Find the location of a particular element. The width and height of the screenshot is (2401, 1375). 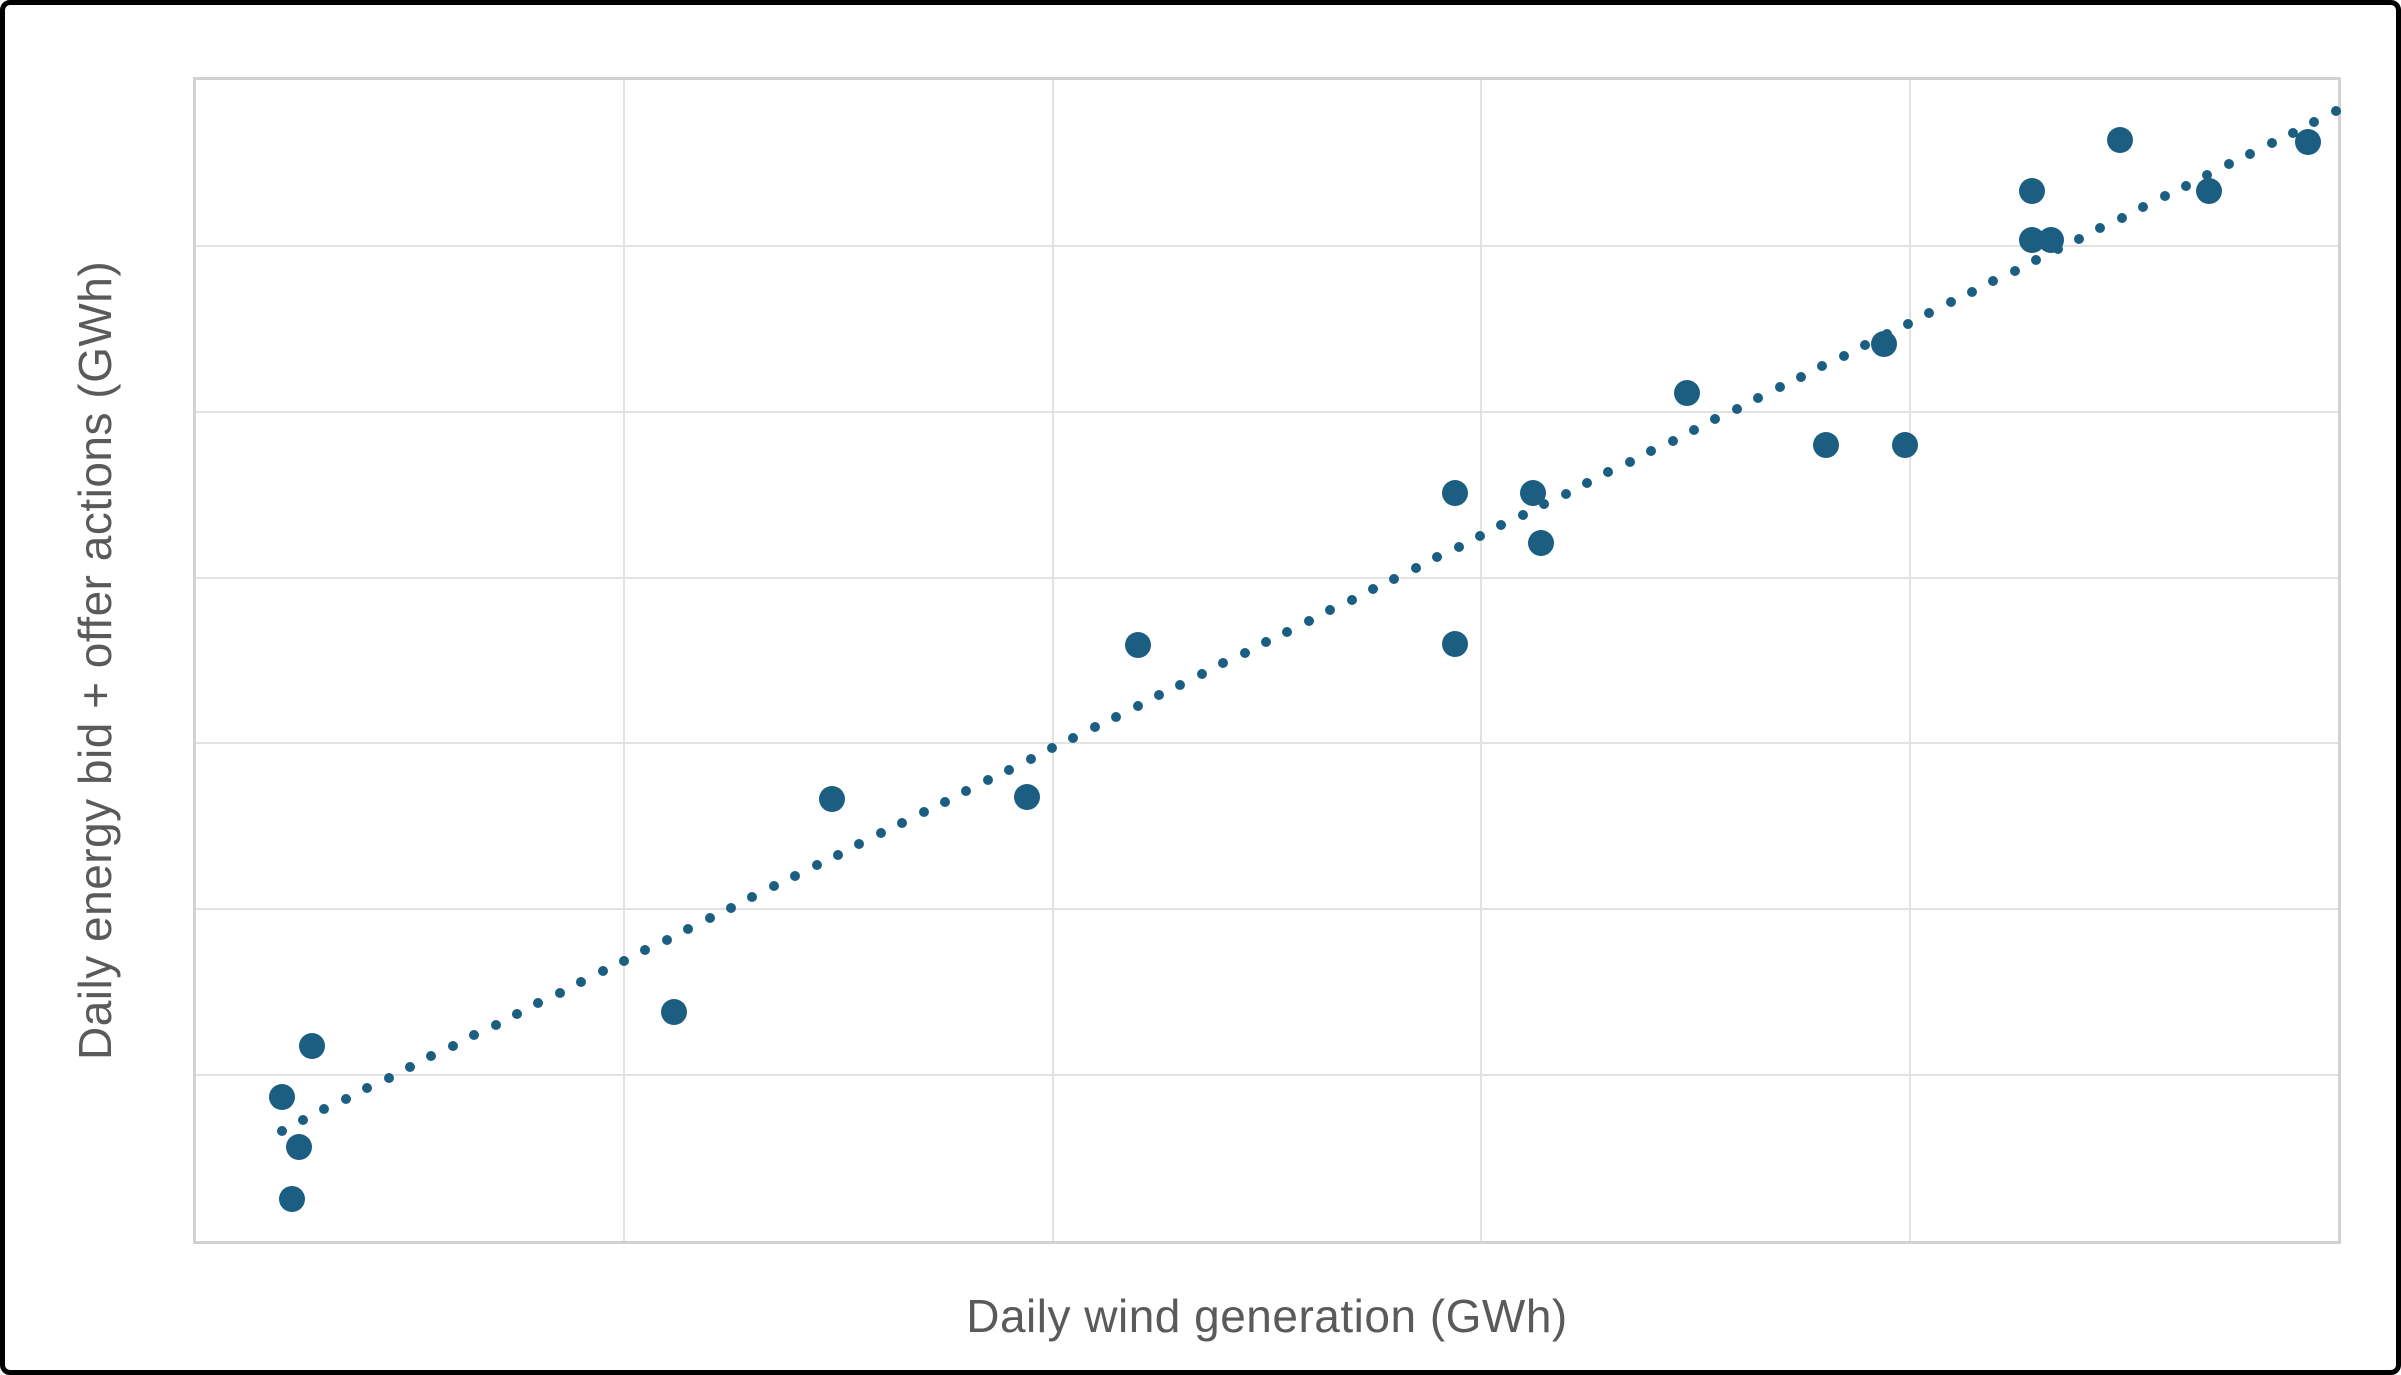

x-axis-label: Daily wind generation (GWh) is located at coordinates (1267, 1316).